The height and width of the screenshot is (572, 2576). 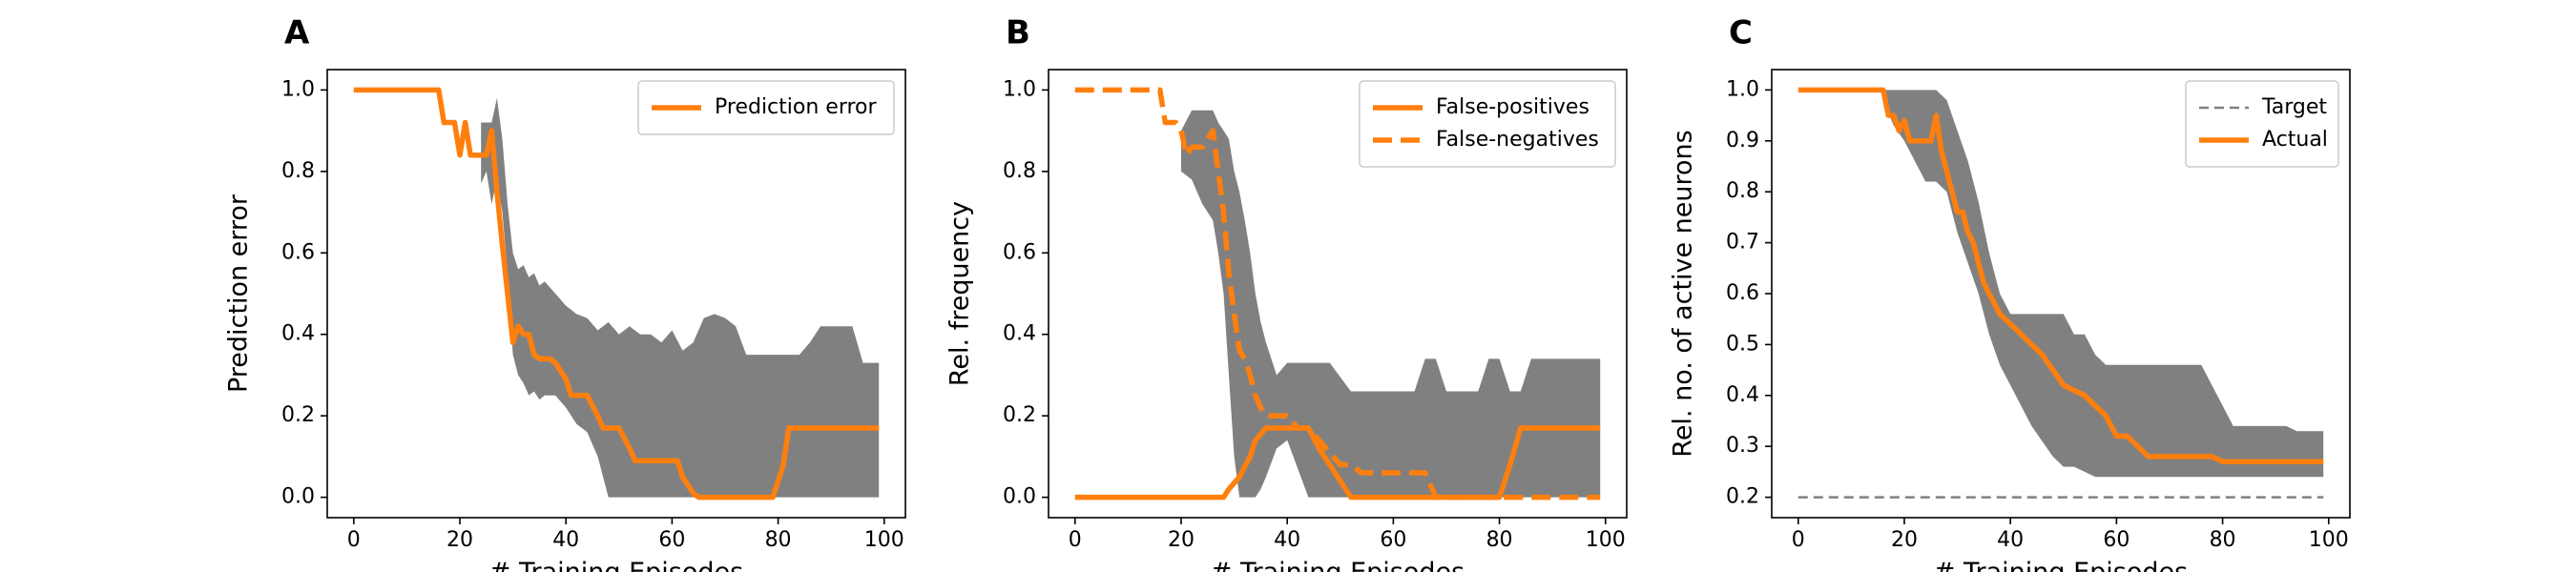 I want to click on legend: Prediction error, so click(x=766, y=107).